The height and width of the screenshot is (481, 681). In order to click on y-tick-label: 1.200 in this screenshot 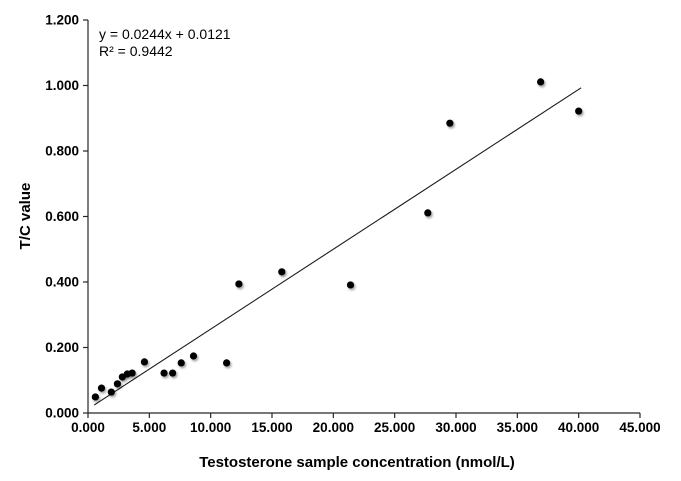, I will do `click(62, 20)`.